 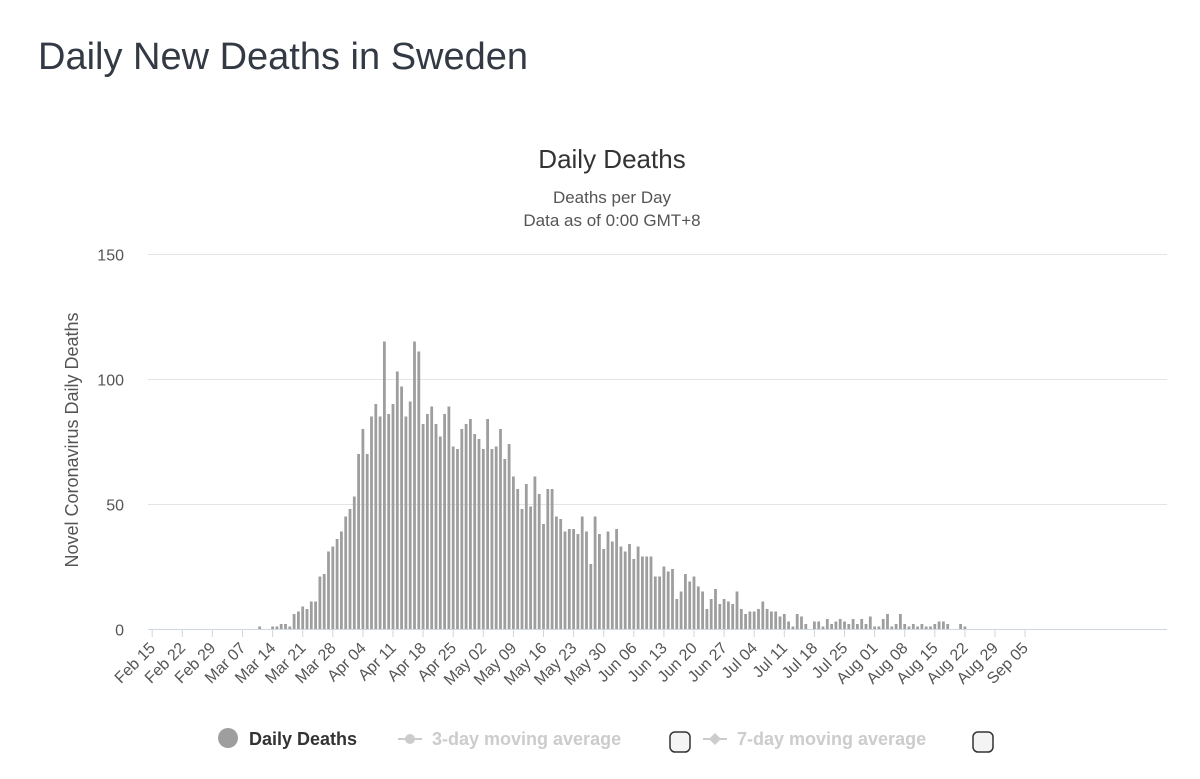 I want to click on legend-item-7-day-average: 7-day moving average, so click(x=814, y=739).